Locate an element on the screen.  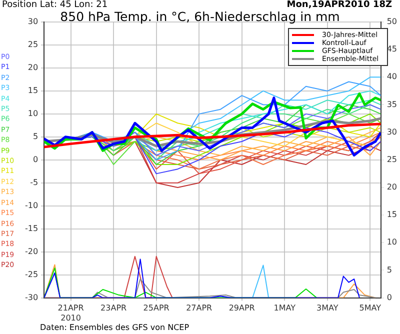
x-tick-label: 5MAY is located at coordinates (370, 308).